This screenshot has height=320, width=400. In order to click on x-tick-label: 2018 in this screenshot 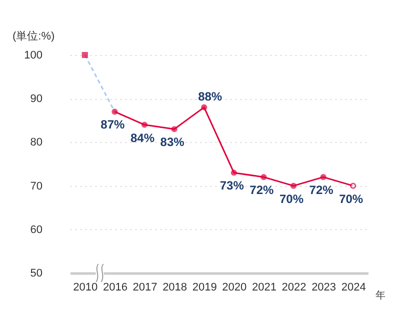, I will do `click(175, 288)`.